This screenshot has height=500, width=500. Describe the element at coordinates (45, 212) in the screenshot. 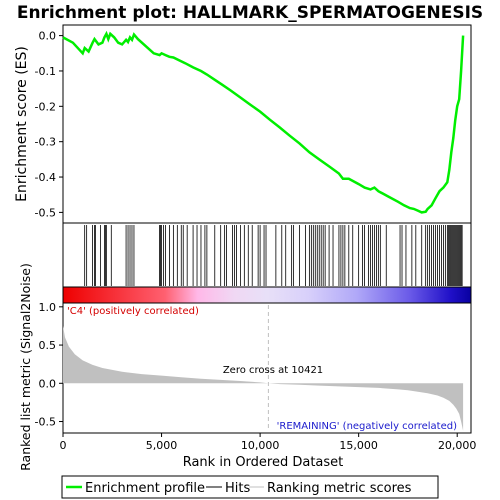

I see `enrichment-y-tick-label: -0.5` at that location.